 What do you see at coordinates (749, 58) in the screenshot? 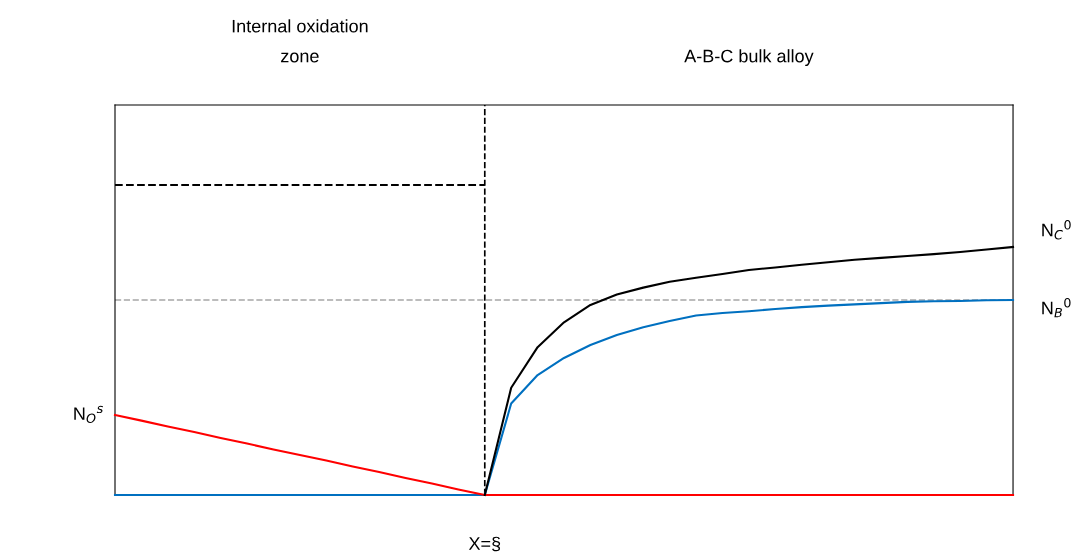
I see `text: A-B-C bulk alloy` at bounding box center [749, 58].